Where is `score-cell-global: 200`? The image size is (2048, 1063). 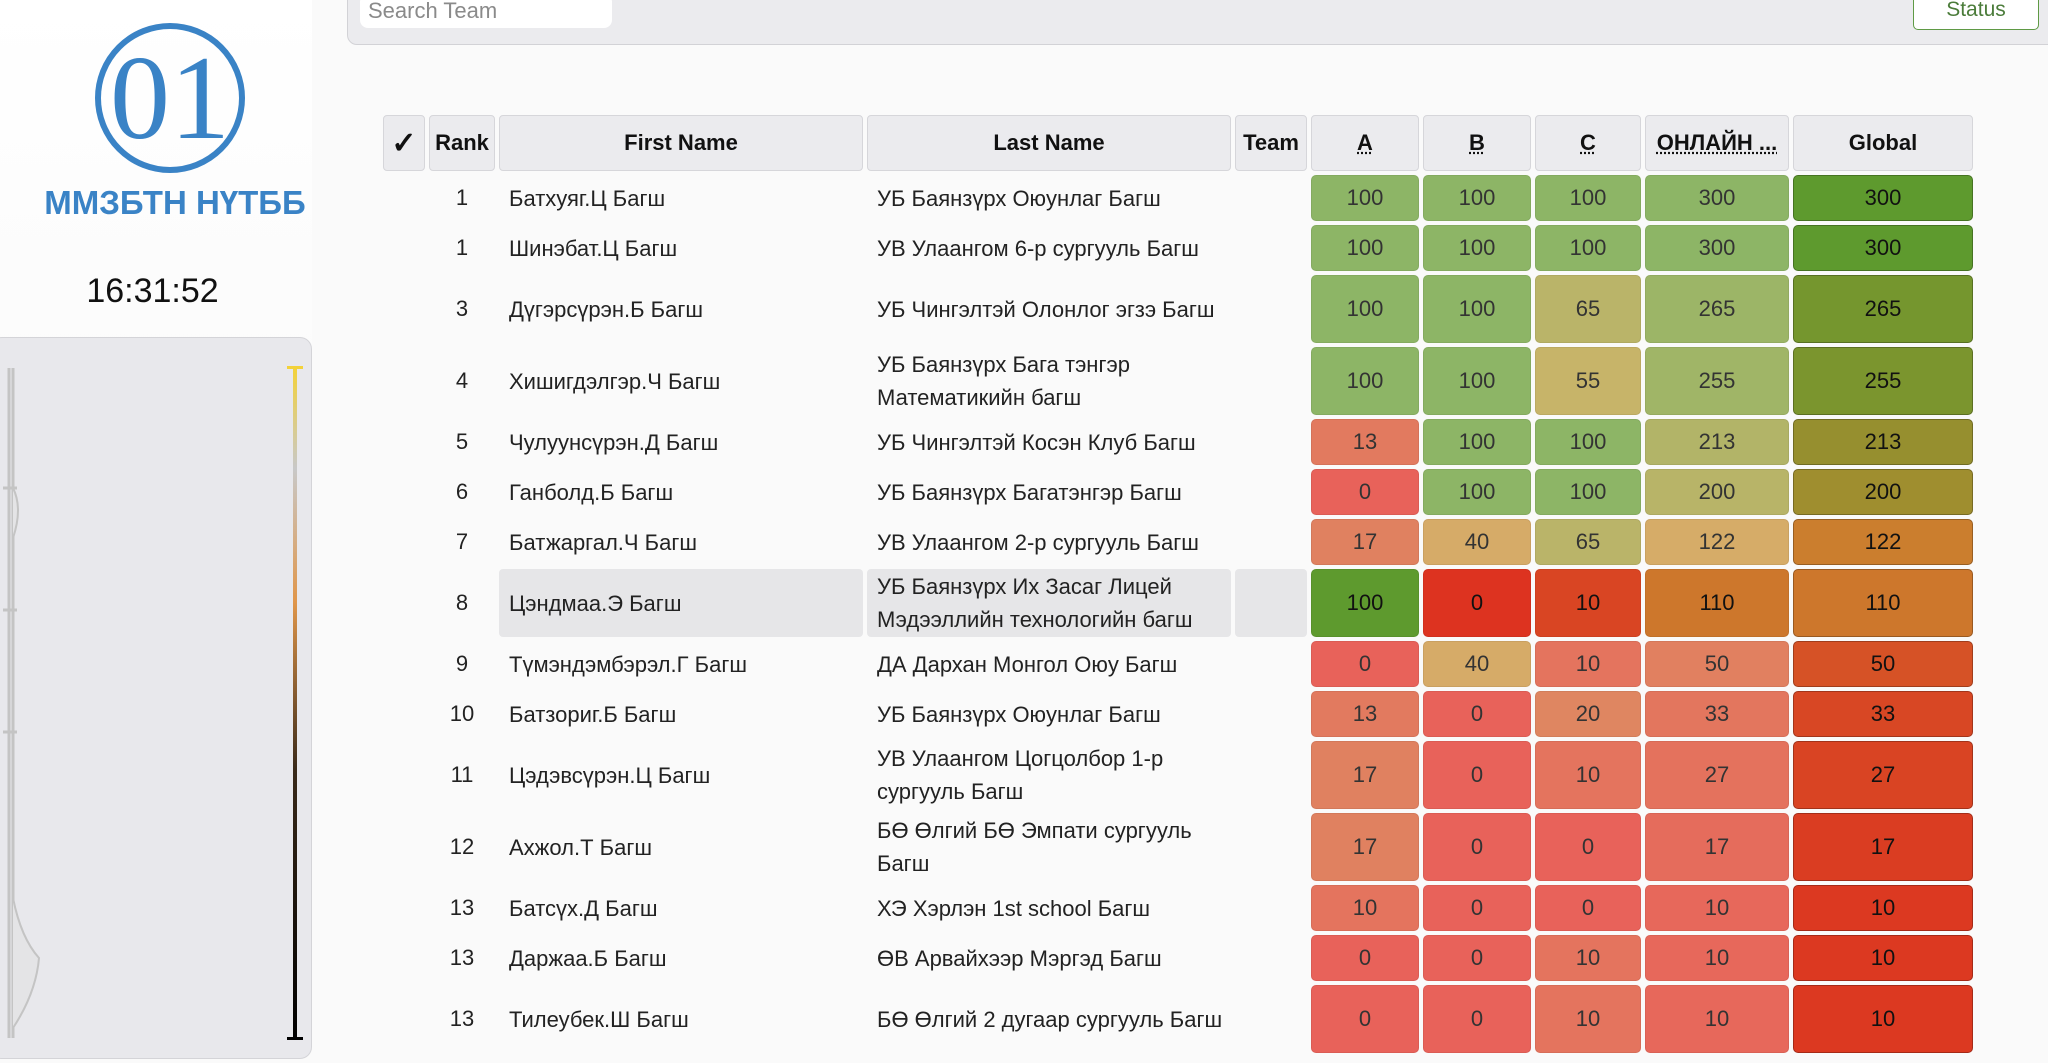 score-cell-global: 200 is located at coordinates (1883, 492).